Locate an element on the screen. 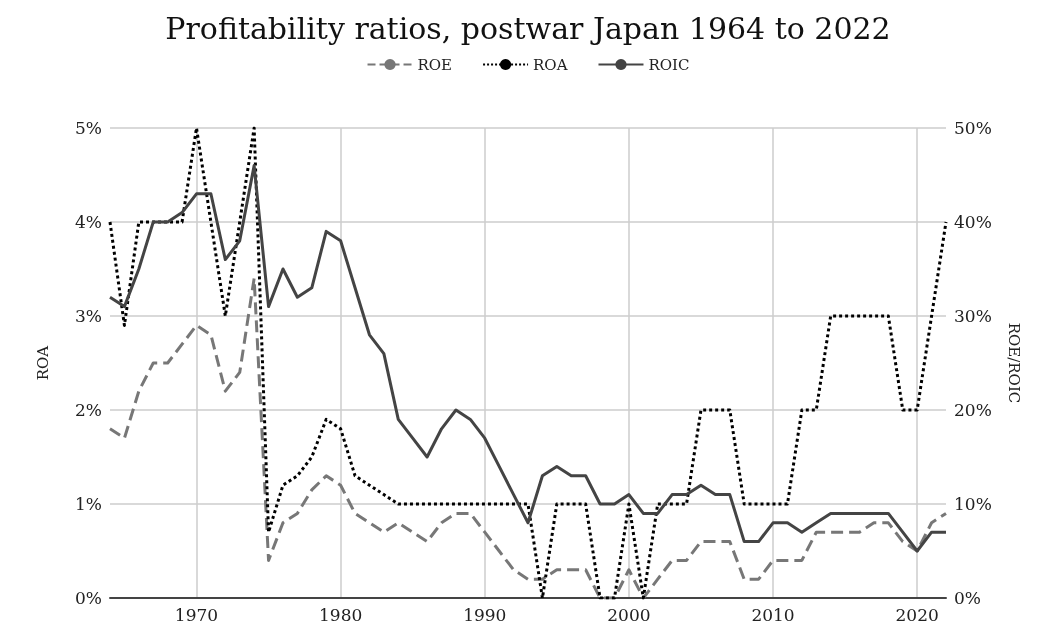  y2-tick-label: 20% is located at coordinates (973, 410).